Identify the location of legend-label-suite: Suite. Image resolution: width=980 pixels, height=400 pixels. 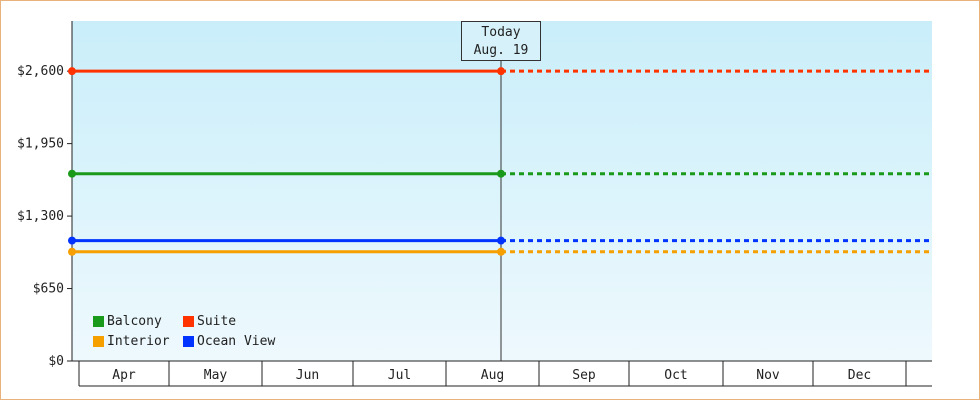
(217, 321).